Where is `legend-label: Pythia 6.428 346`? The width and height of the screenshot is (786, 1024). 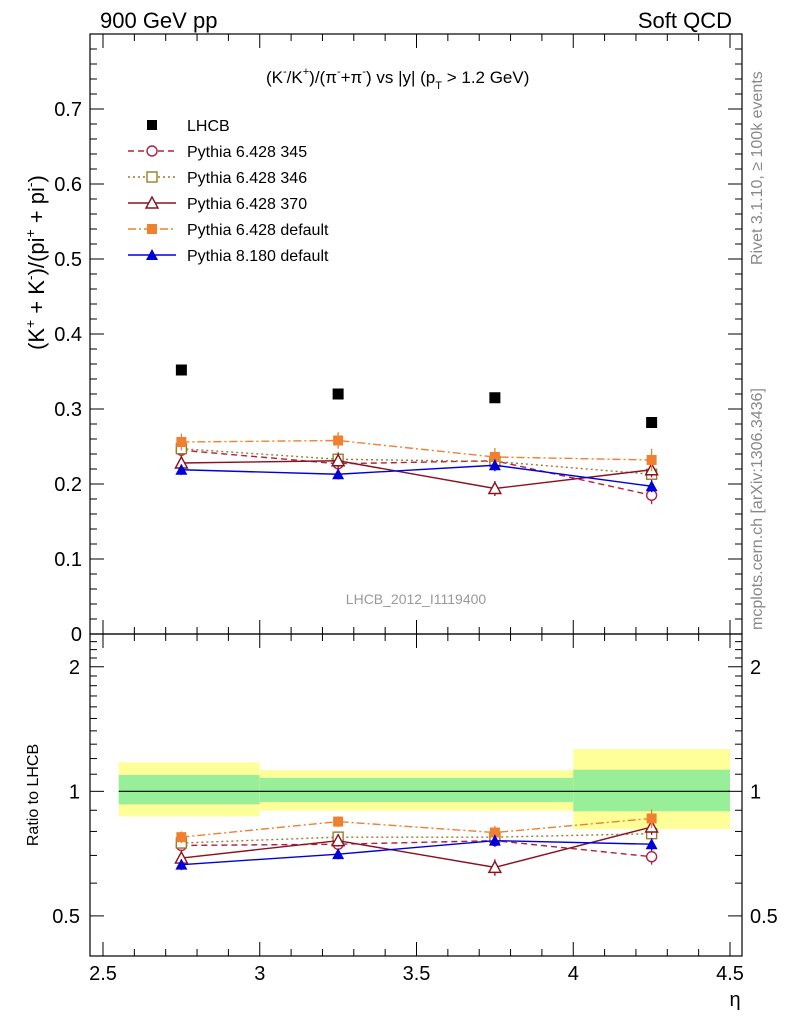 legend-label: Pythia 6.428 346 is located at coordinates (247, 178).